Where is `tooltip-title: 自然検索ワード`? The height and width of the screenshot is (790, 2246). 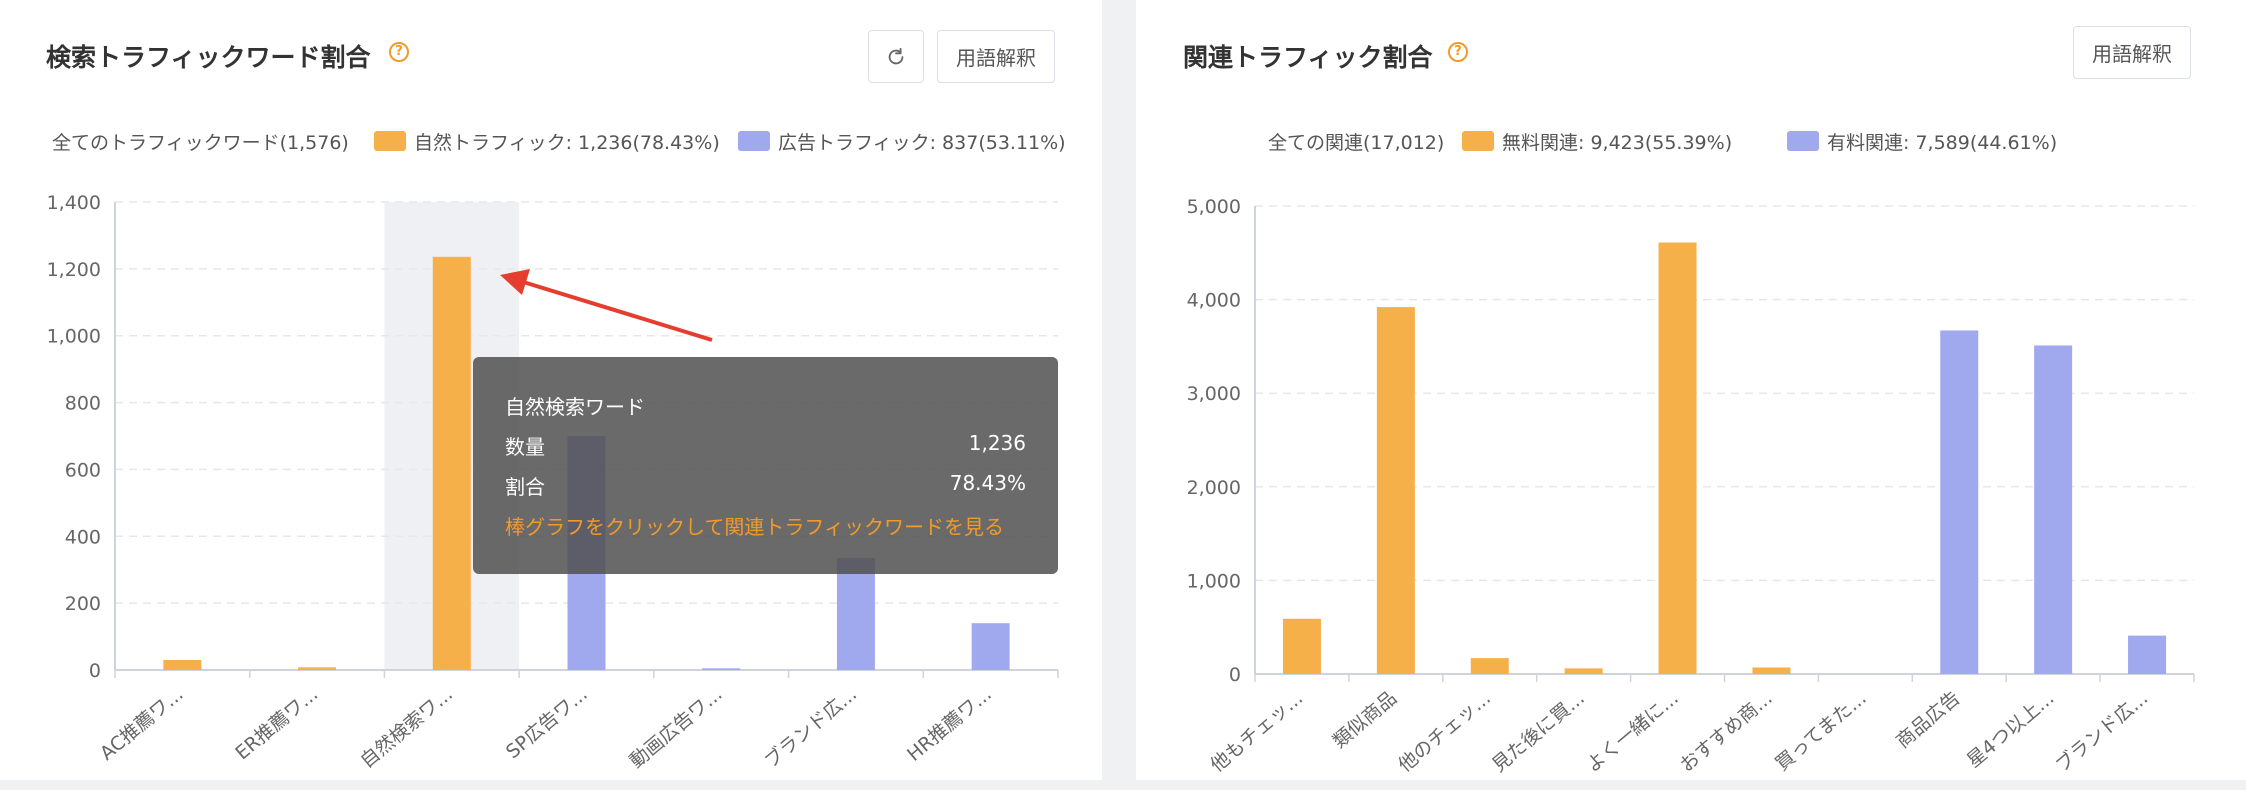
tooltip-title: 自然検索ワード is located at coordinates (575, 407).